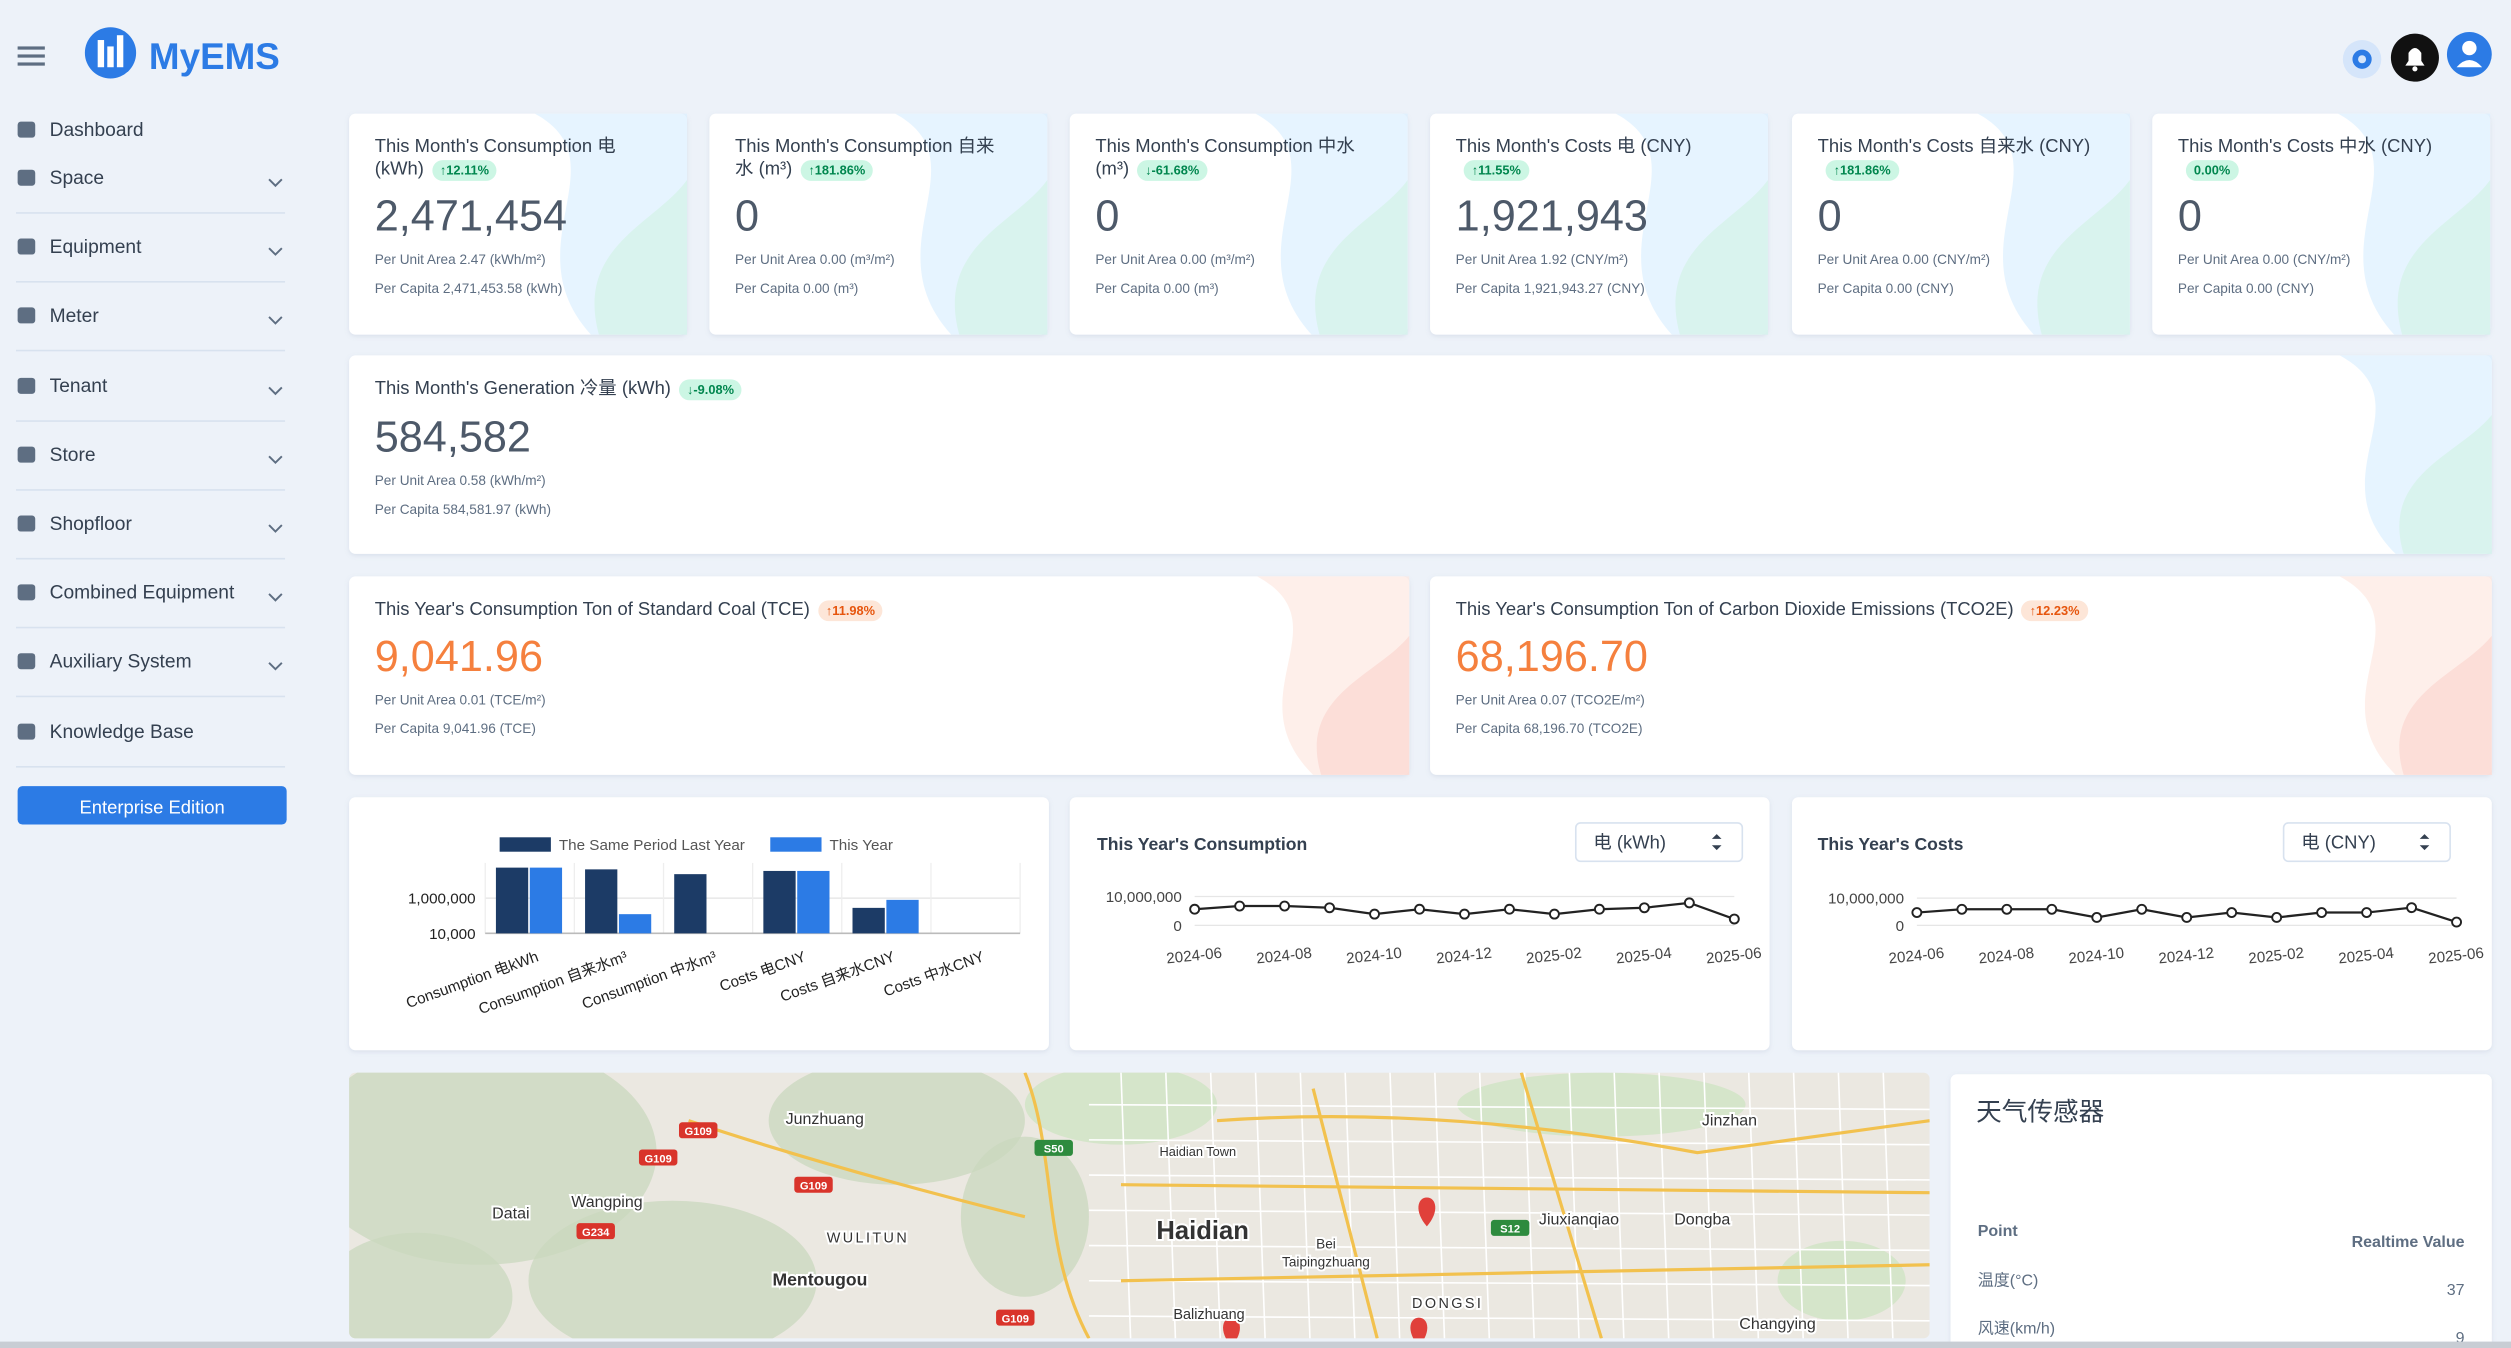 The width and height of the screenshot is (2511, 1348). What do you see at coordinates (464, 170) in the screenshot?
I see `change-badge: ↑12.11%` at bounding box center [464, 170].